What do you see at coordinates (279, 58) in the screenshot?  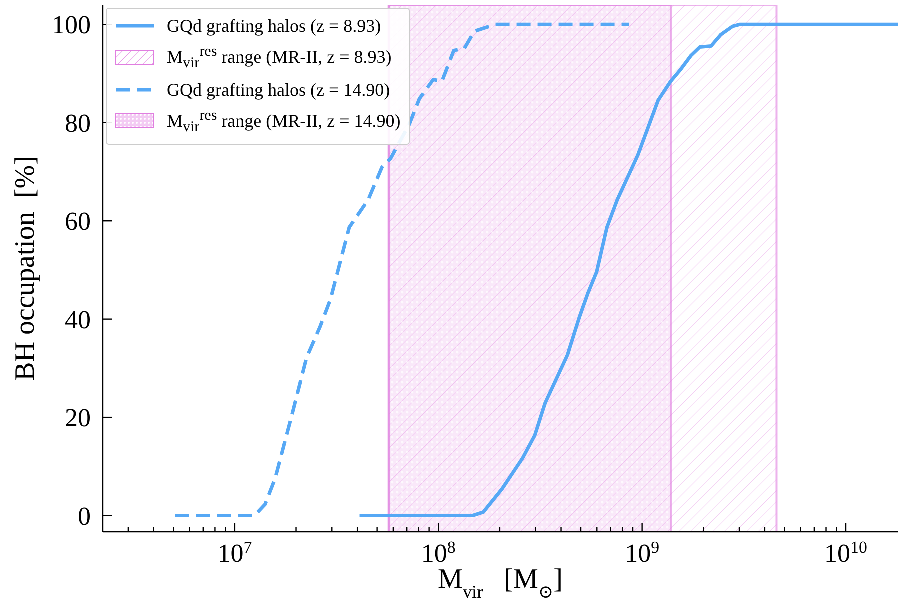 I see `band-label: M$_{vir}$$^{res}$ range (MR-II, z = 8.93)` at bounding box center [279, 58].